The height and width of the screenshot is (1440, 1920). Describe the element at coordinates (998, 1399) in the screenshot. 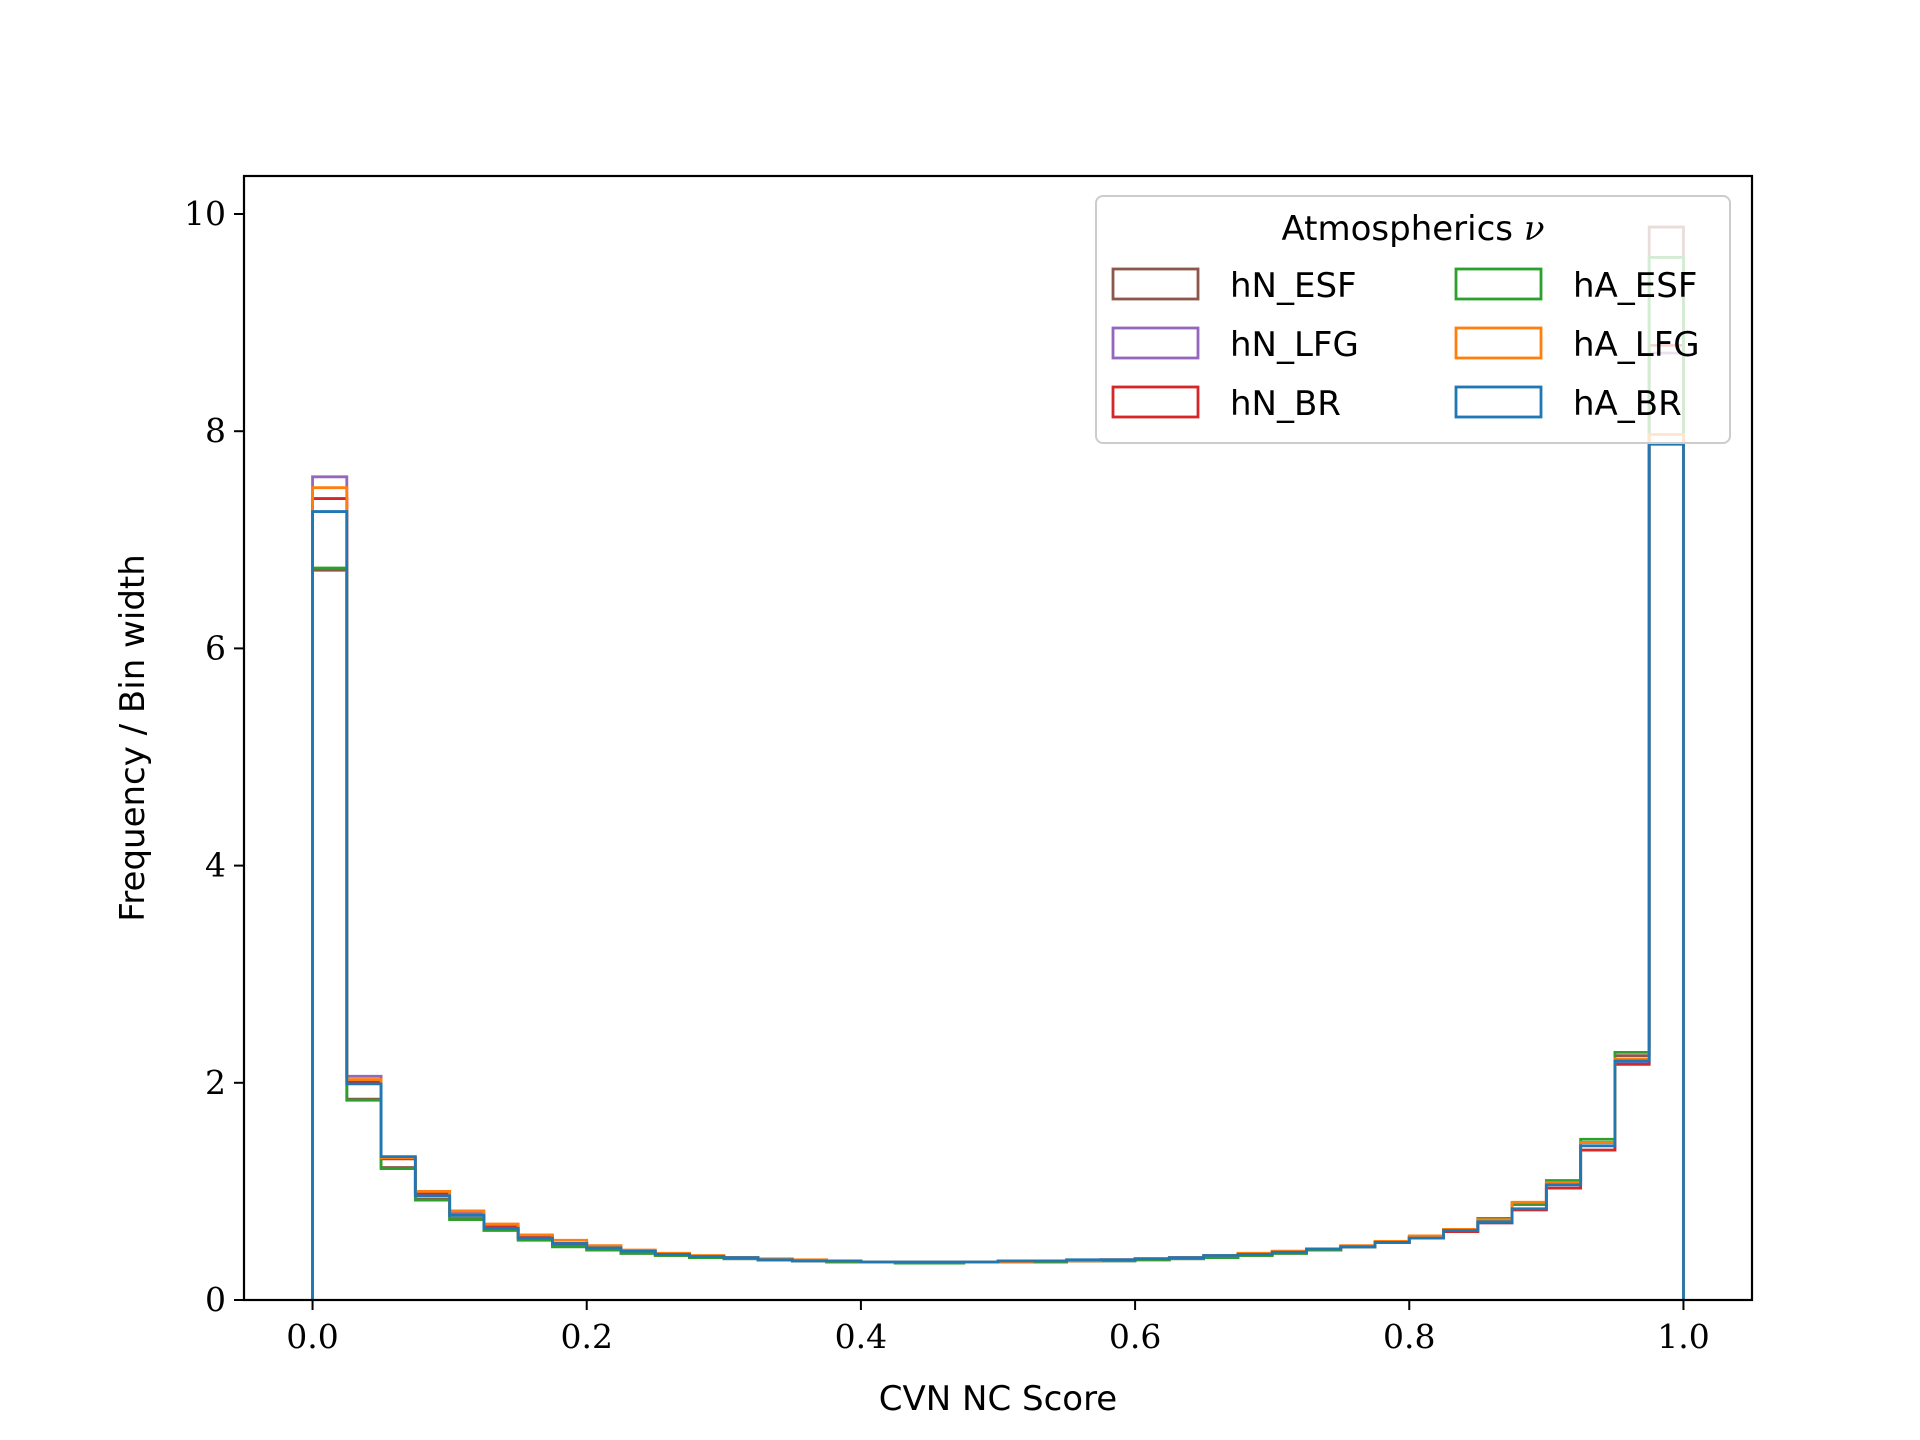

I see `x-axis-label: CVN NC Score` at that location.